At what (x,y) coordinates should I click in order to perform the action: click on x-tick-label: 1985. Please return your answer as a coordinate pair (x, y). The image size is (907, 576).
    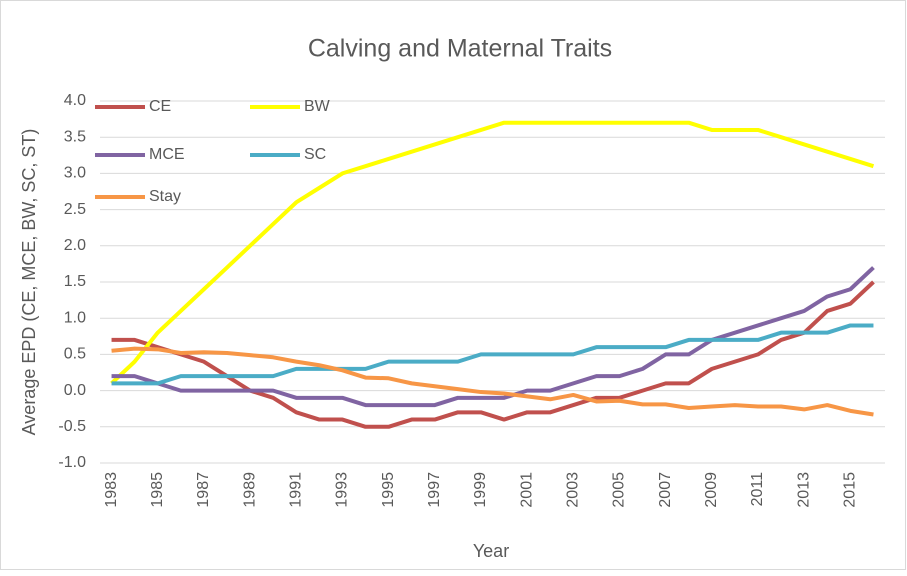
    Looking at the image, I should click on (157, 490).